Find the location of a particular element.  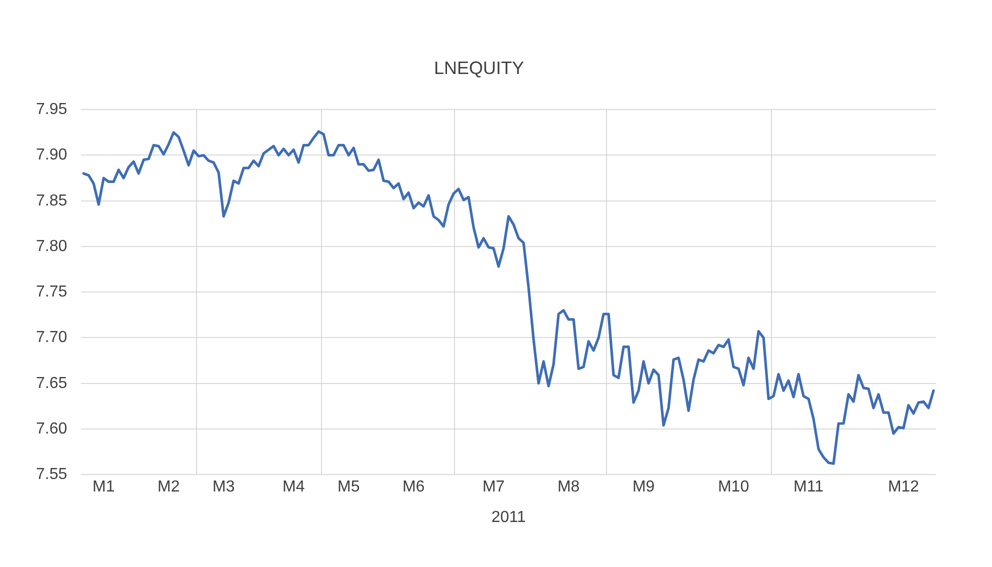

x-tick-label: M9 is located at coordinates (643, 487).